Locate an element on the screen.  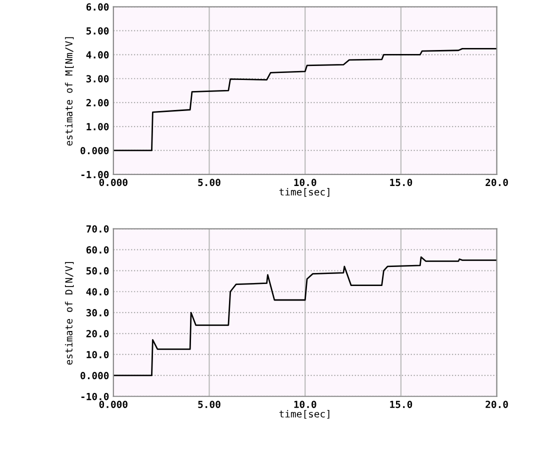
y-tick-label: 4.00 is located at coordinates (97, 55).